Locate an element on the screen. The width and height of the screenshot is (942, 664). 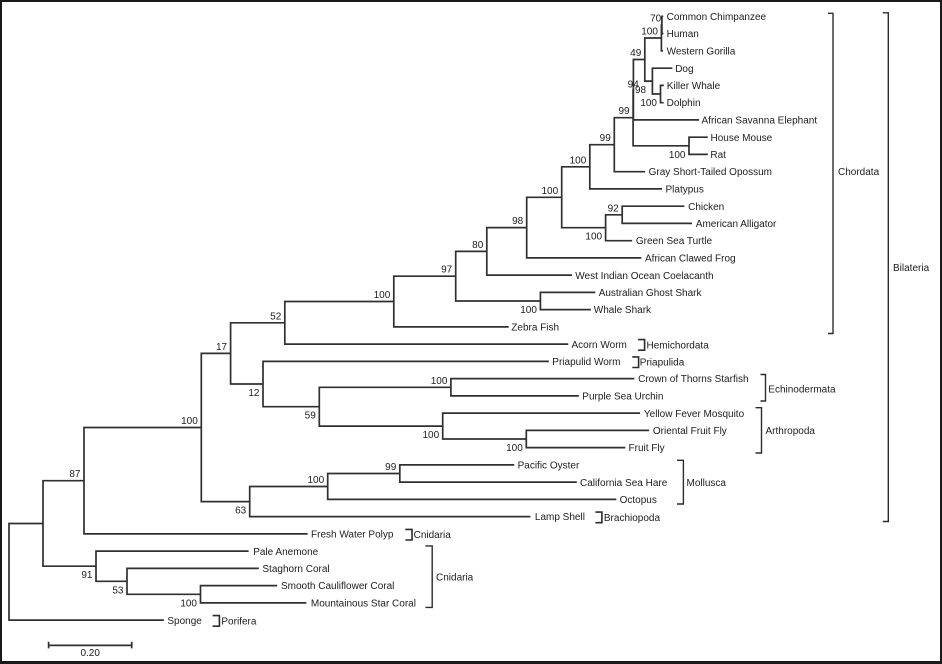
svg-text: Australian Ghost Shark is located at coordinates (651, 293).